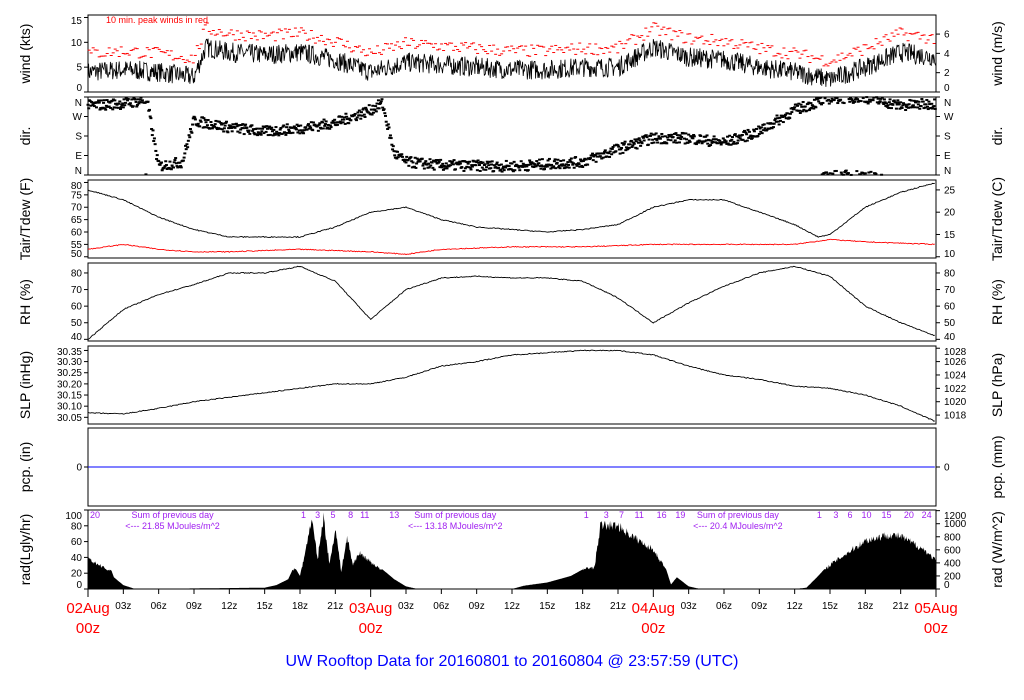 The height and width of the screenshot is (700, 1024). Describe the element at coordinates (997, 54) in the screenshot. I see `y-axis-label-right: wind (m/s)` at that location.